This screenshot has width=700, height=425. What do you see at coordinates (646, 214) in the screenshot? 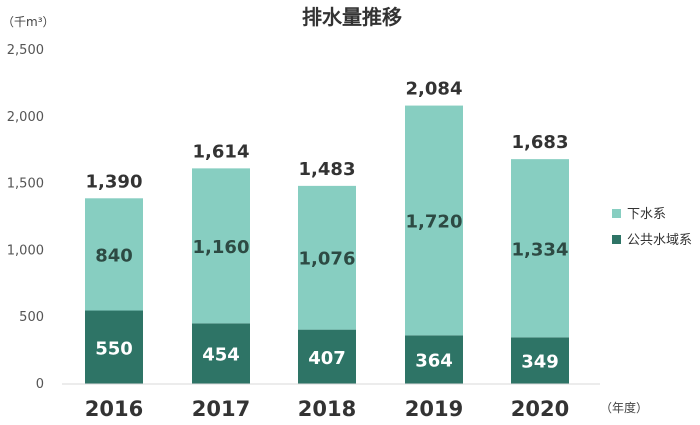
I see `legend-label: 下水系` at bounding box center [646, 214].